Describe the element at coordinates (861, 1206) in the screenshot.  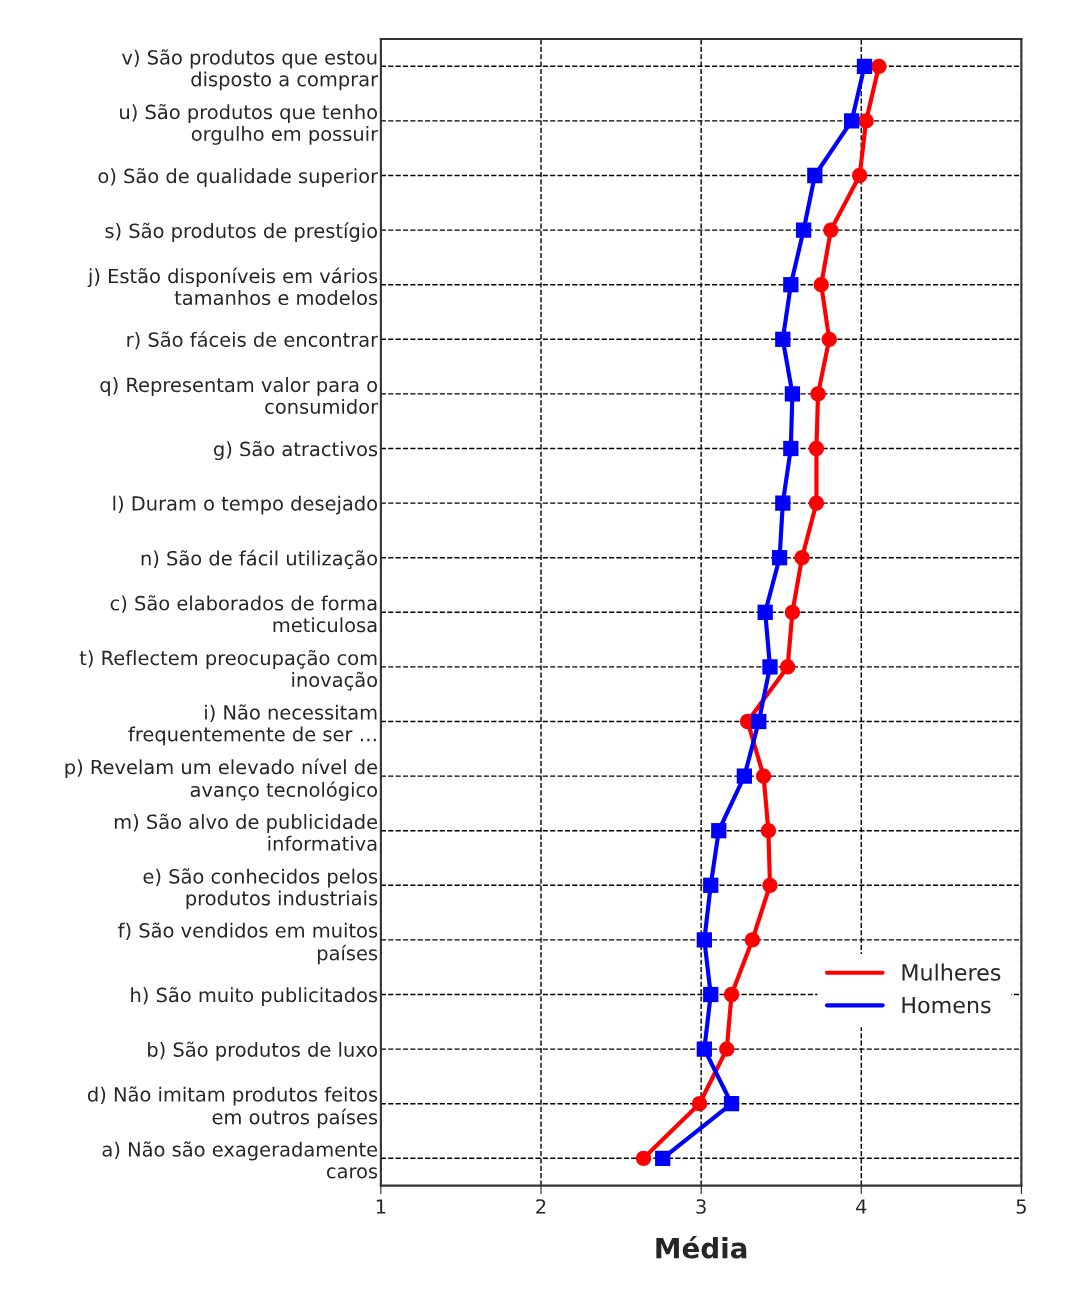
I see `x-tick-label: 4` at that location.